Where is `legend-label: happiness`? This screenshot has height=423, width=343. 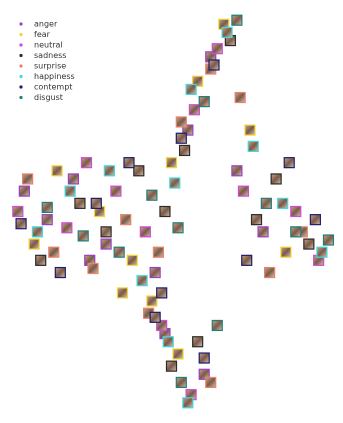
legend-label: happiness is located at coordinates (54, 76).